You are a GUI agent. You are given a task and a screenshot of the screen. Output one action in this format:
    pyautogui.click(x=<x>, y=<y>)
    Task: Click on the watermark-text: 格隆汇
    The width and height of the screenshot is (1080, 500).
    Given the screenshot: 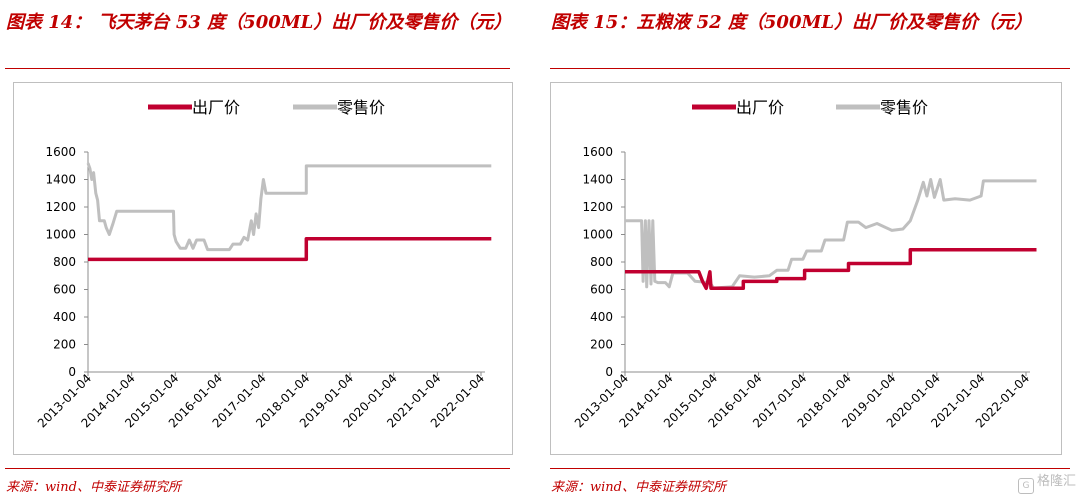 What is the action you would take?
    pyautogui.click(x=1056, y=481)
    